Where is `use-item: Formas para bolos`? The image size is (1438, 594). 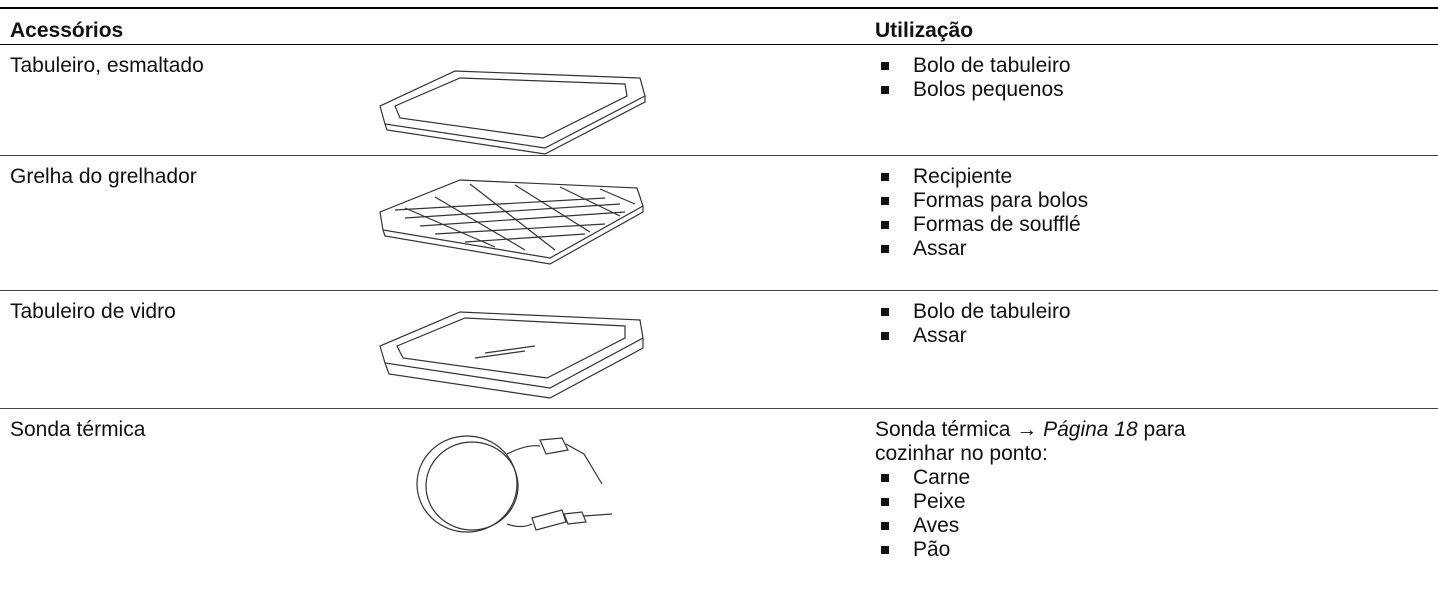 use-item: Formas para bolos is located at coordinates (981, 201).